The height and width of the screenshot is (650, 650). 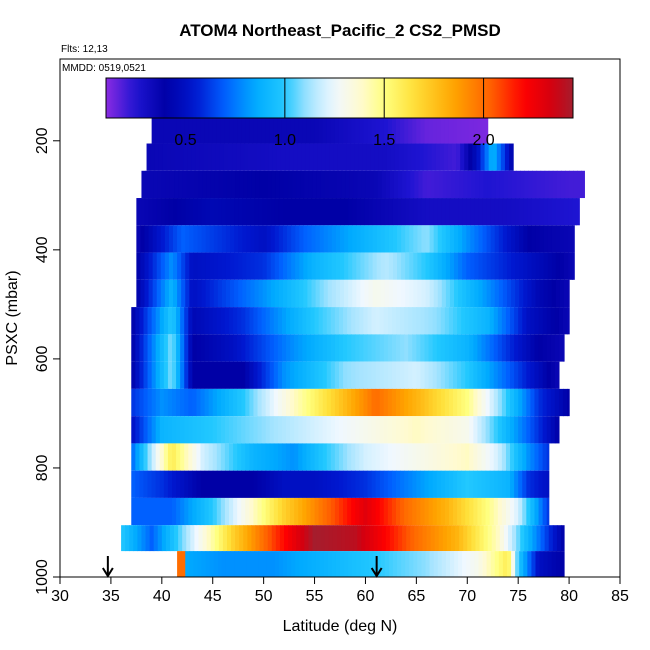 I want to click on y-axis-label: PSXC (mbar), so click(x=12, y=317).